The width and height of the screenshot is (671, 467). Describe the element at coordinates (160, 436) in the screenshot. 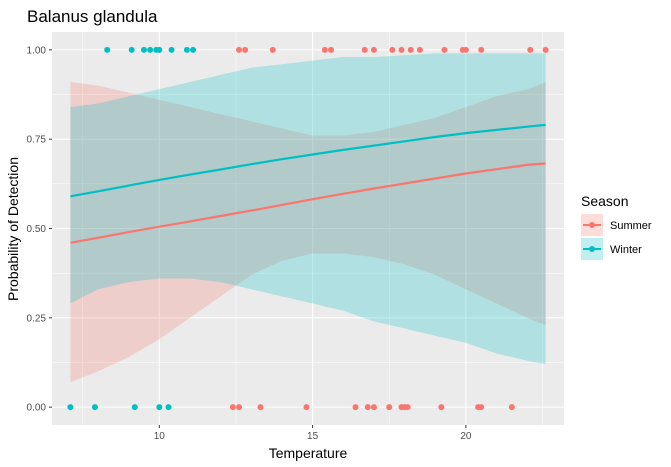

I see `x-tick-label: 10` at that location.